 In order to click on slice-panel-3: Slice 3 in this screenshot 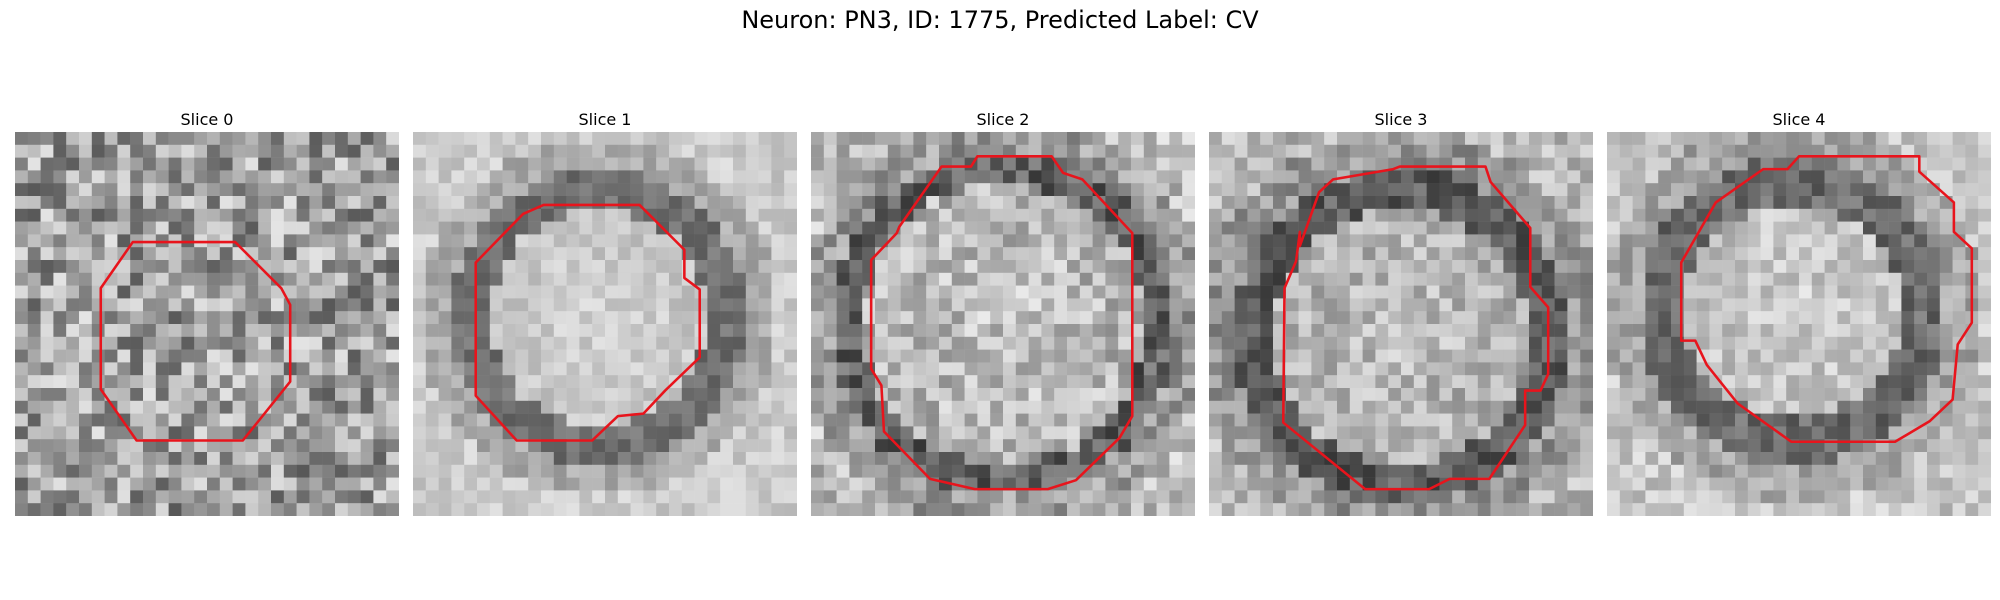, I will do `click(1401, 312)`.